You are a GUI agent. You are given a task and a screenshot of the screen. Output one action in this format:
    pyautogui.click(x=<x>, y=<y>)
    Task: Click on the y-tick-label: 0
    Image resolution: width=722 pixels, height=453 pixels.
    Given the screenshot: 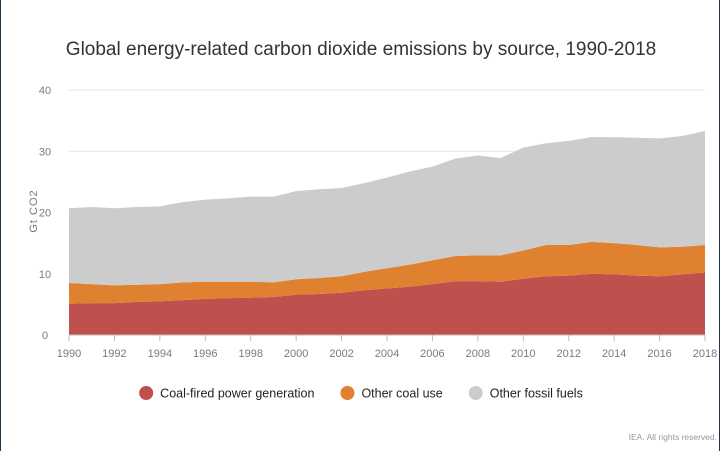 What is the action you would take?
    pyautogui.click(x=45, y=336)
    